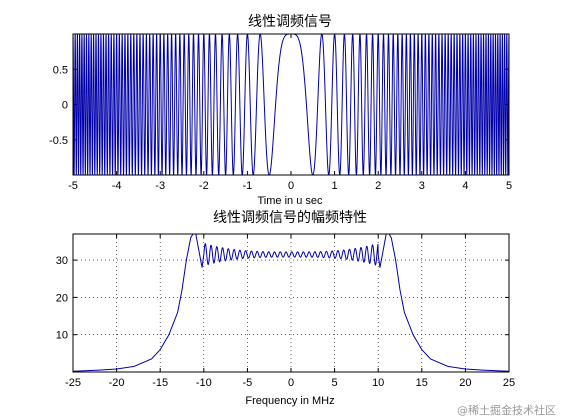 This screenshot has height=420, width=561. What do you see at coordinates (62, 261) in the screenshot?
I see `chart-2-ytick-label: 30` at bounding box center [62, 261].